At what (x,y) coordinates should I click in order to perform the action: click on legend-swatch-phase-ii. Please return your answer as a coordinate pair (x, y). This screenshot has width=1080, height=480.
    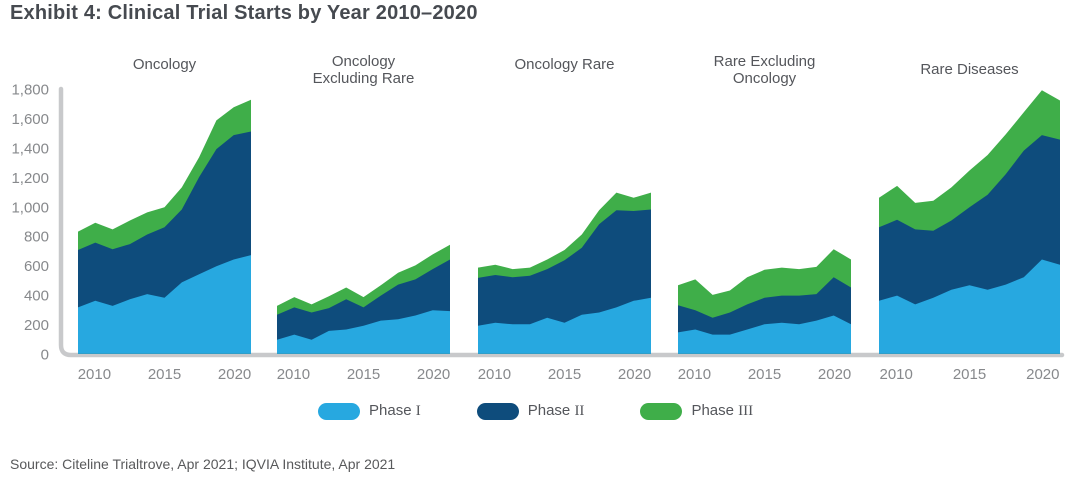
    Looking at the image, I should click on (497, 411).